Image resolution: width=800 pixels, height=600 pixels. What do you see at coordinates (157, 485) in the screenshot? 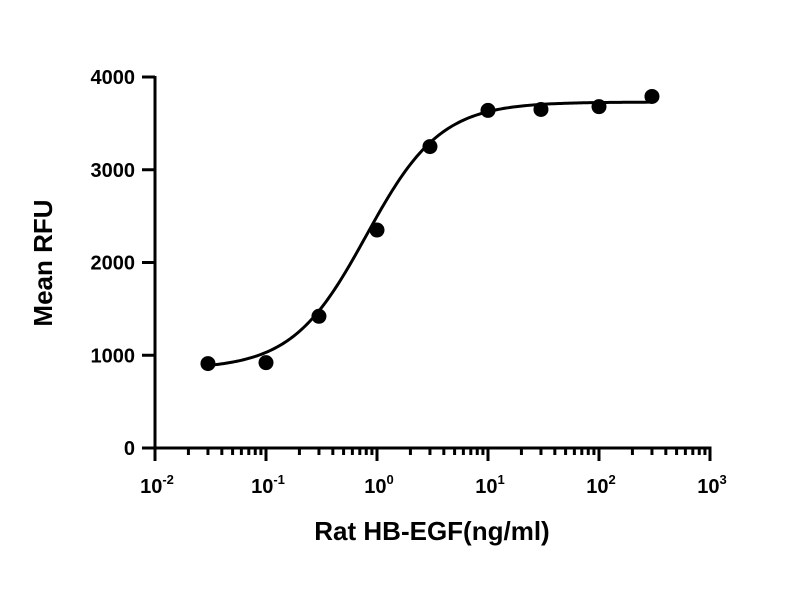
I see `x-tick-label: 10⁻²` at bounding box center [157, 485].